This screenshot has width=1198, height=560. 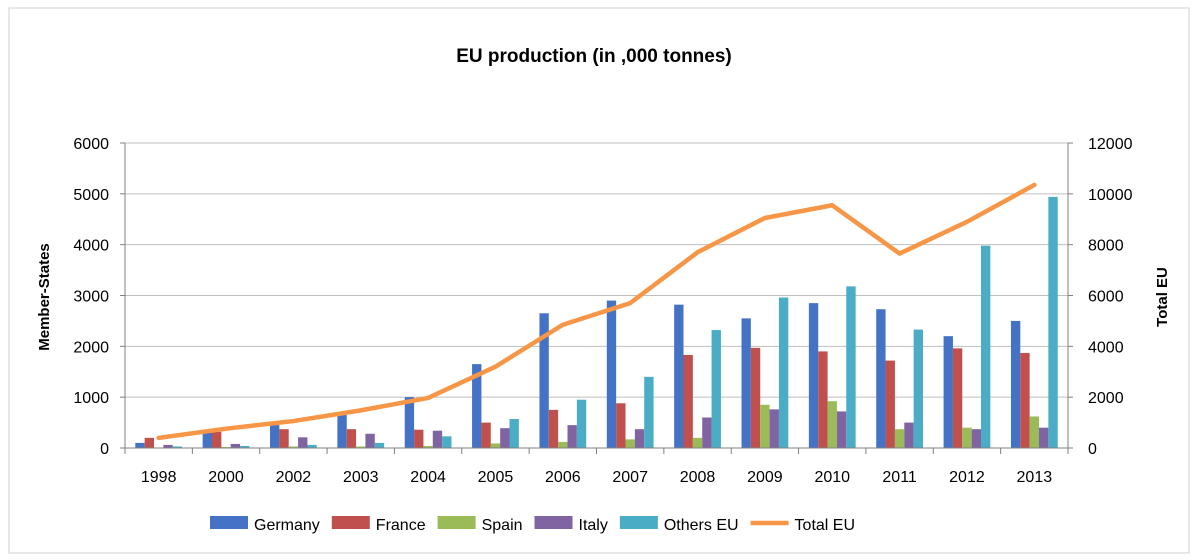 I want to click on x-tick-label: 2000, so click(x=226, y=477).